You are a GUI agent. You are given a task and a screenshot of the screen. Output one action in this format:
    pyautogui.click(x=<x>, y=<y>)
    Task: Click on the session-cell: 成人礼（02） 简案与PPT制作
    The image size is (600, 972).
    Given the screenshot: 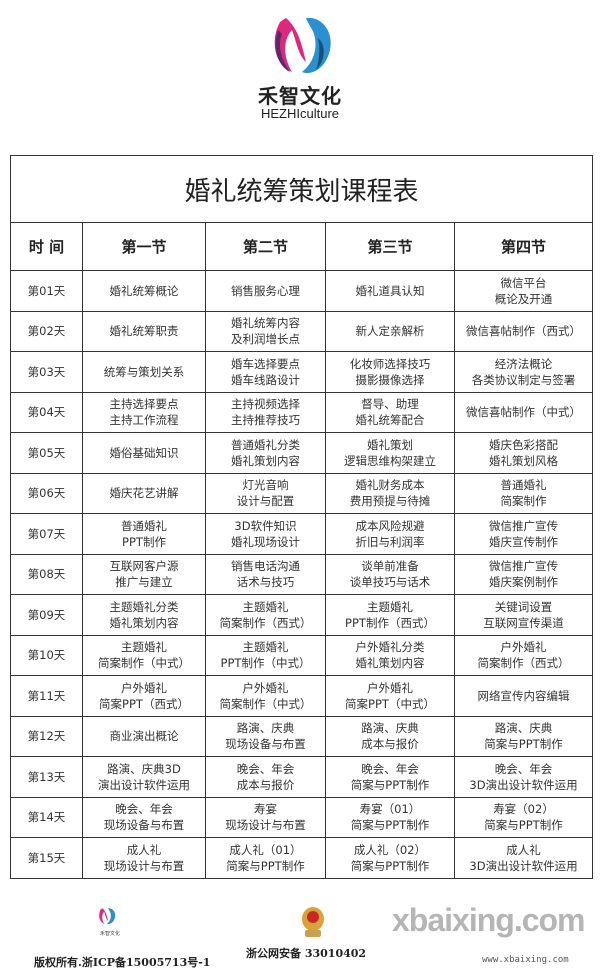 What is the action you would take?
    pyautogui.click(x=390, y=858)
    